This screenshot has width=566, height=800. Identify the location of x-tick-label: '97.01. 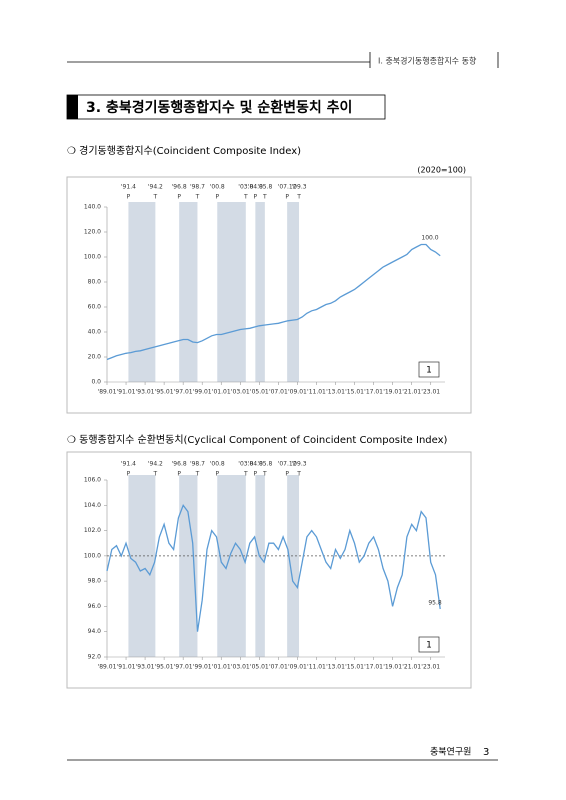
(183, 392).